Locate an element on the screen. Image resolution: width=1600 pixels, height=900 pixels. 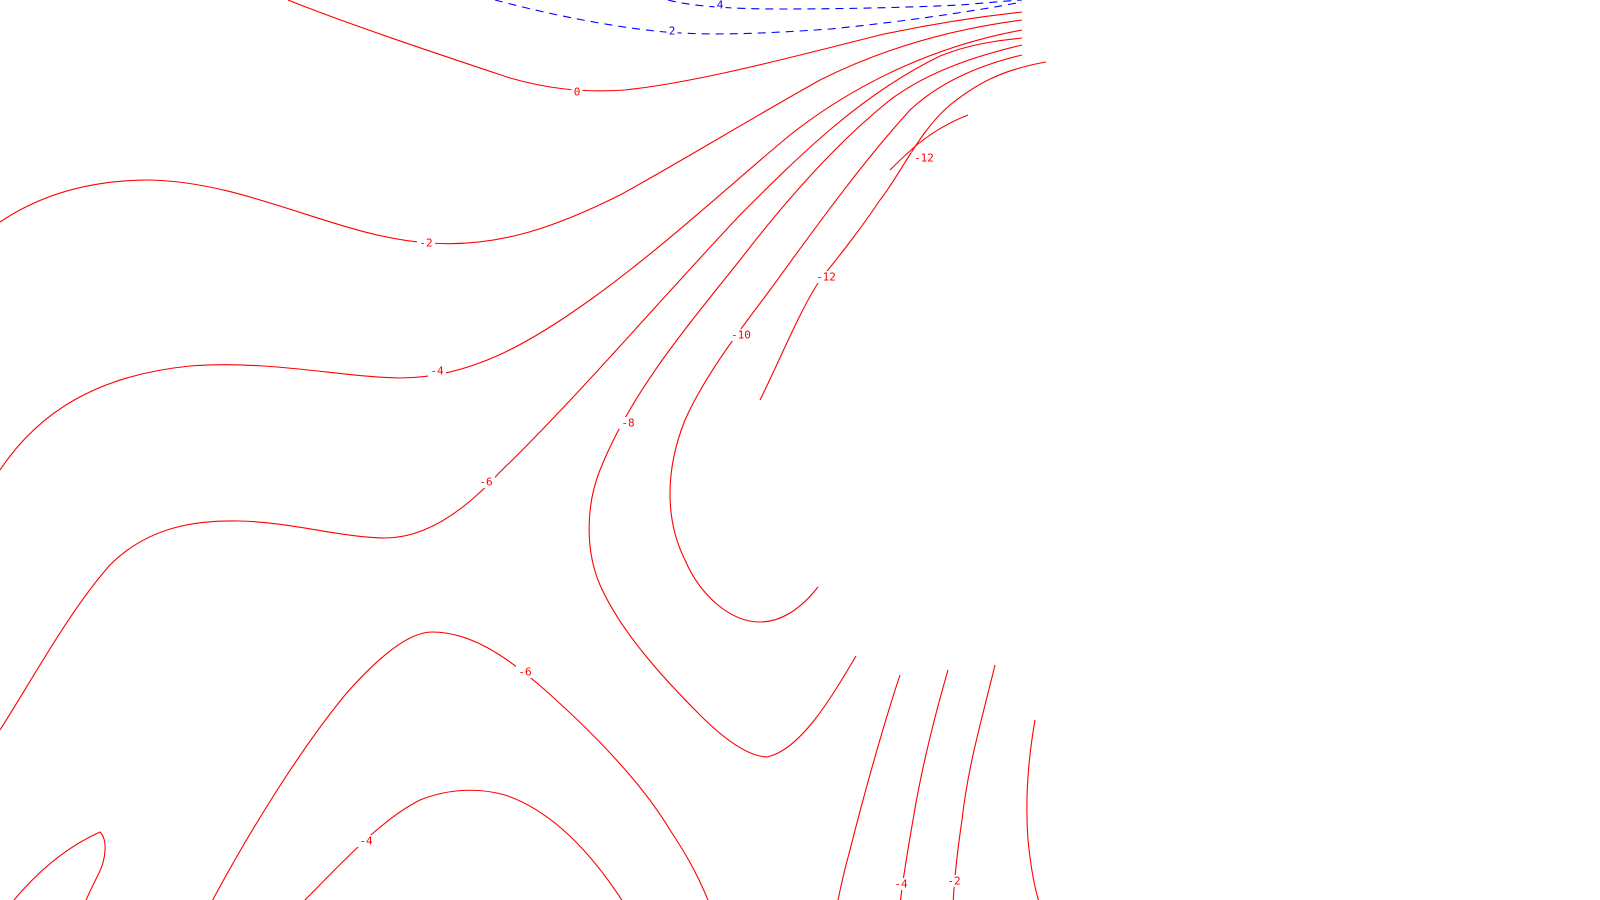
contour-label-neg4-left: -4 is located at coordinates (437, 371).